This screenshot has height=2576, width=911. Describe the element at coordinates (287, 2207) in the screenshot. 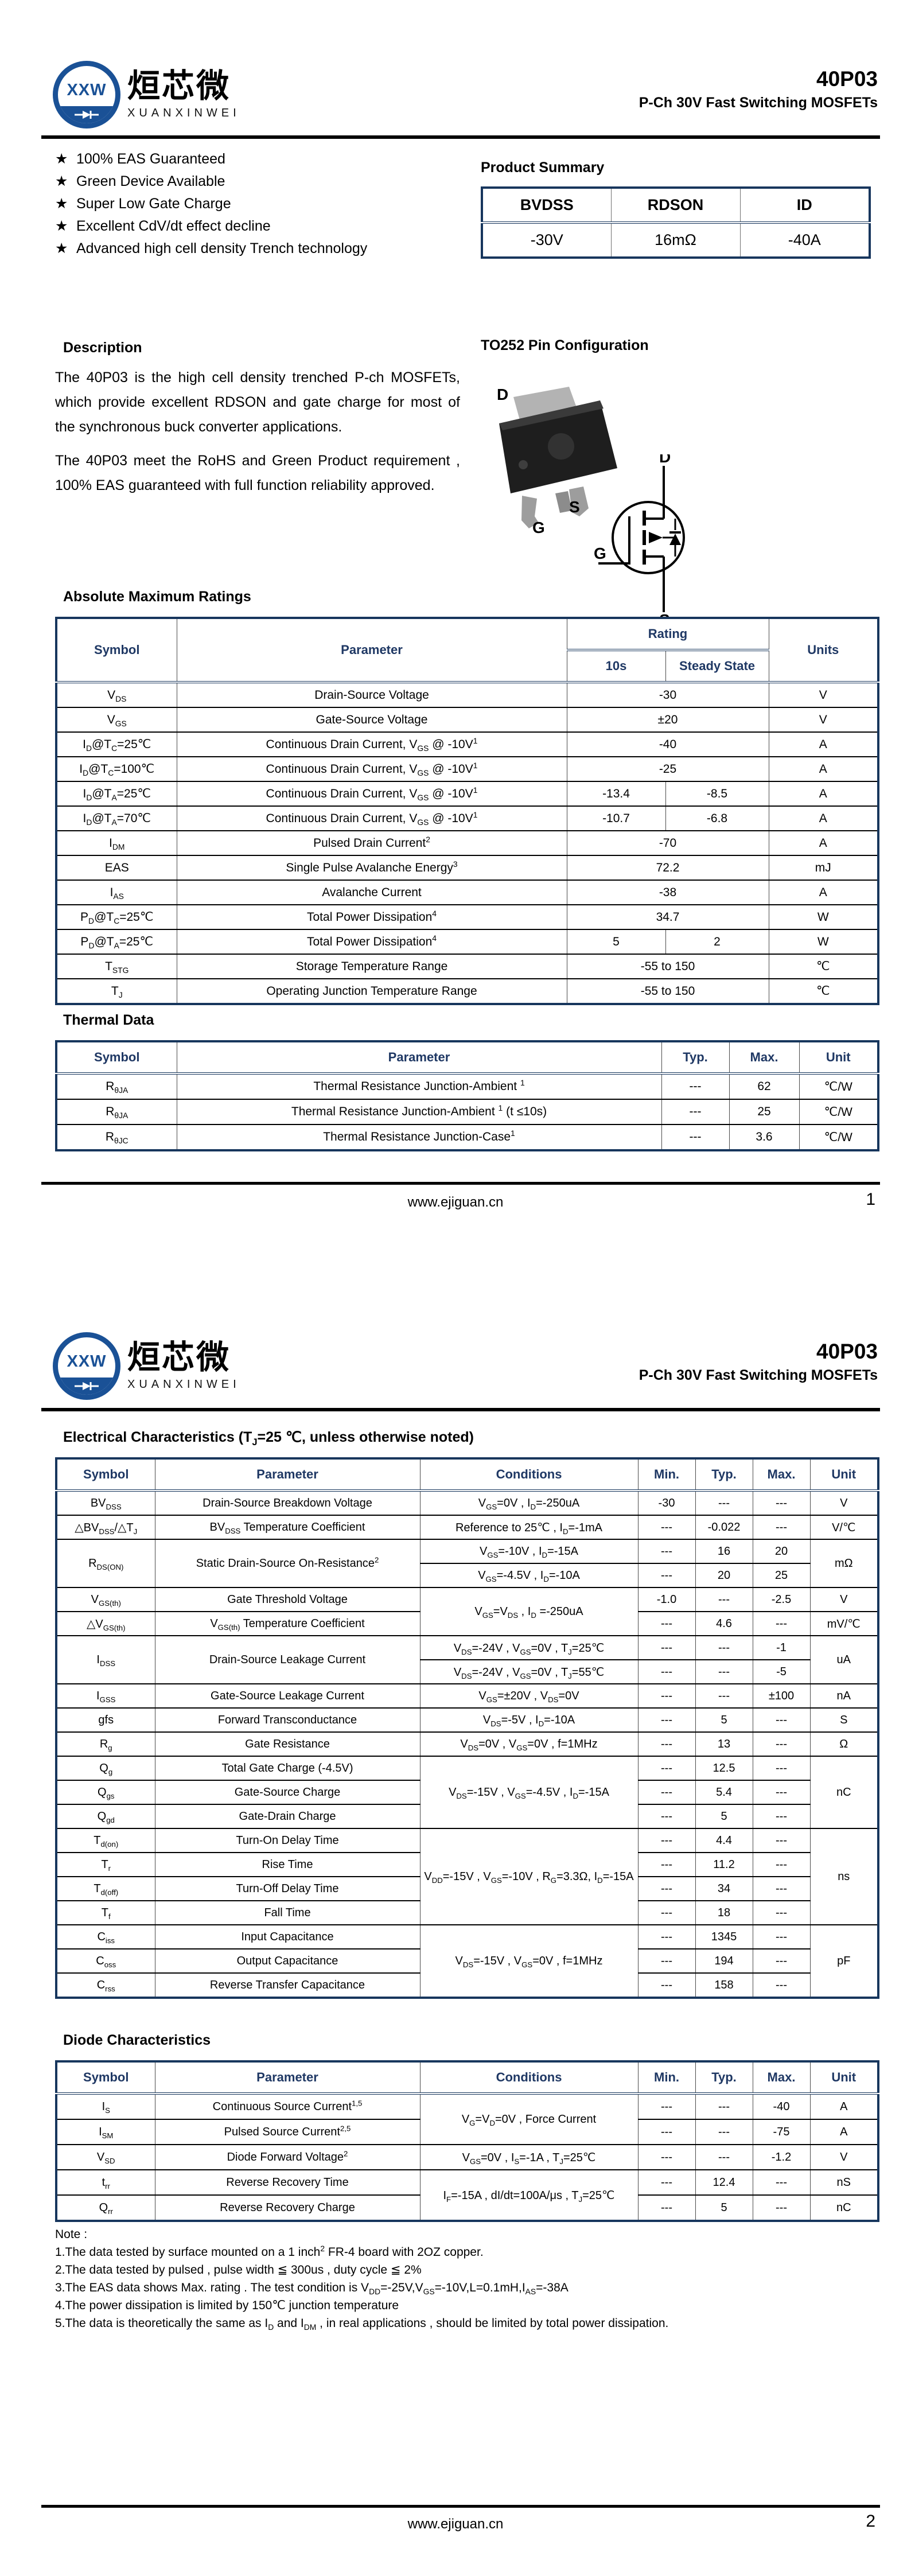

I see `param-cell: Reverse Recovery Charge` at that location.